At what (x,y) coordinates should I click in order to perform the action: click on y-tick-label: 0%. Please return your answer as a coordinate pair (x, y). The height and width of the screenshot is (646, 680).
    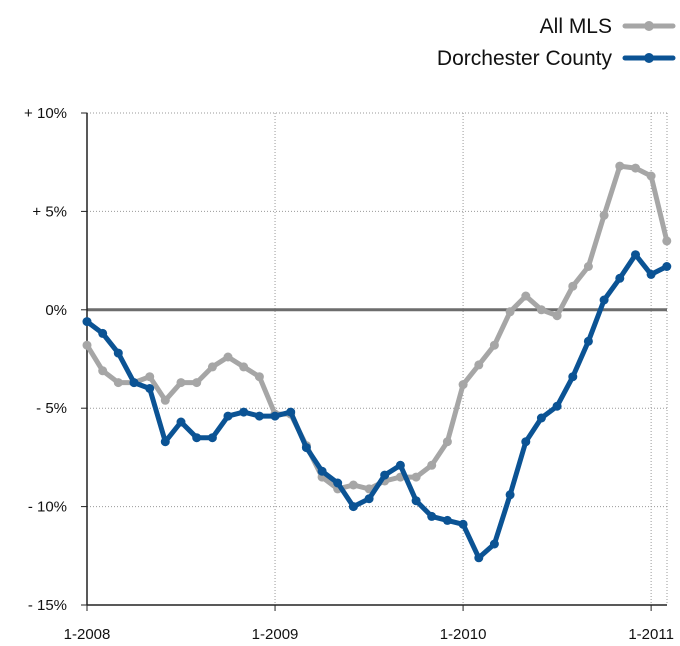
    Looking at the image, I should click on (56, 310).